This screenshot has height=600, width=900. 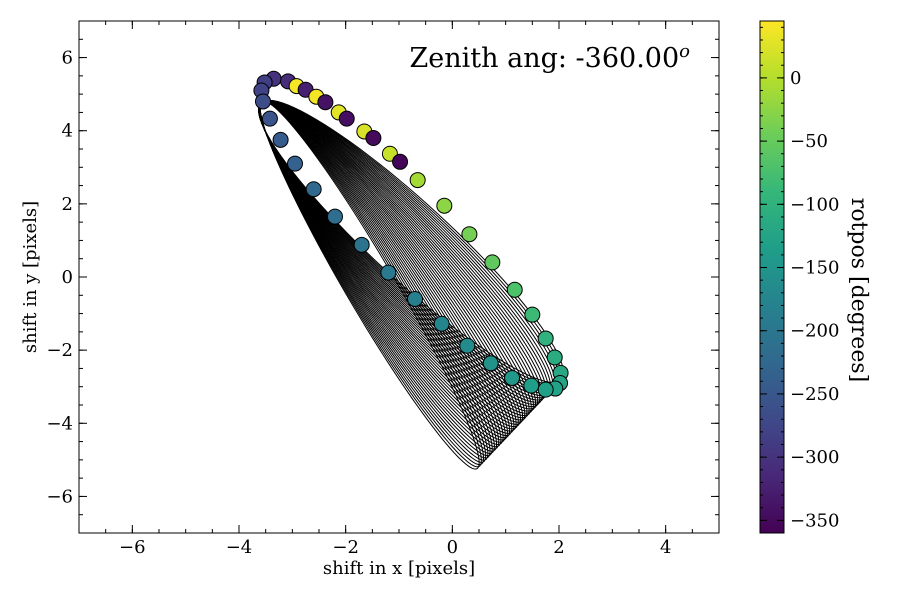 I want to click on y-tick-label: −4, so click(x=59, y=423).